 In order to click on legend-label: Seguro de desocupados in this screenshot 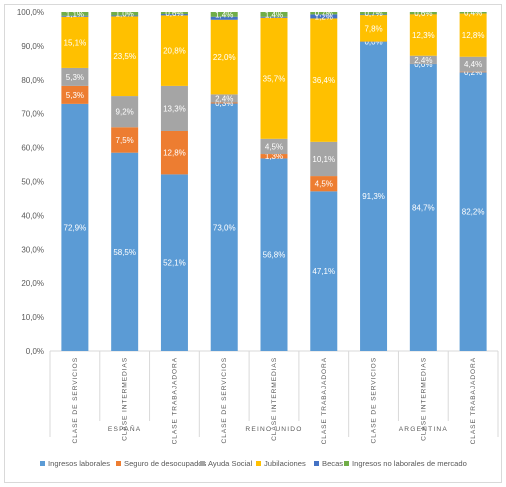, I will do `click(165, 463)`.